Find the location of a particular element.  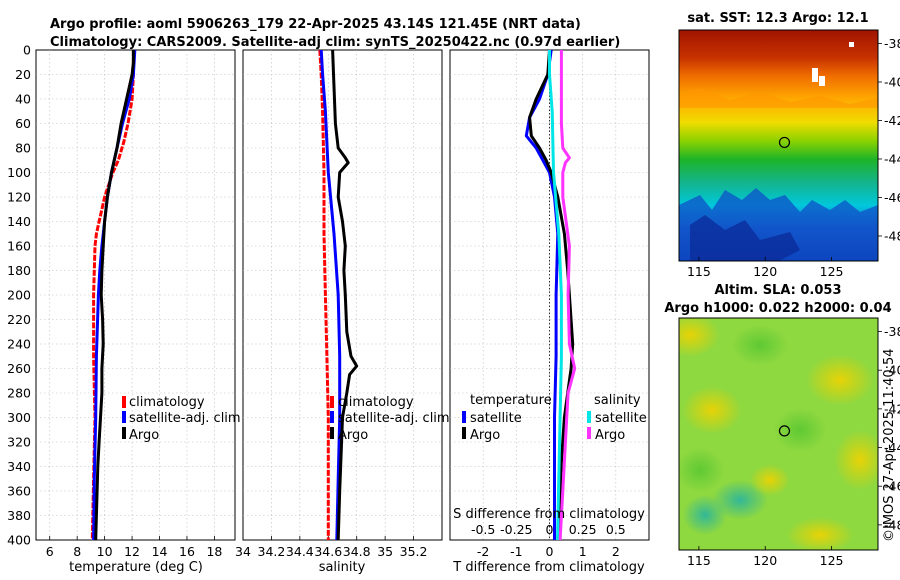

depth-tick-label: 380 is located at coordinates (19, 515).